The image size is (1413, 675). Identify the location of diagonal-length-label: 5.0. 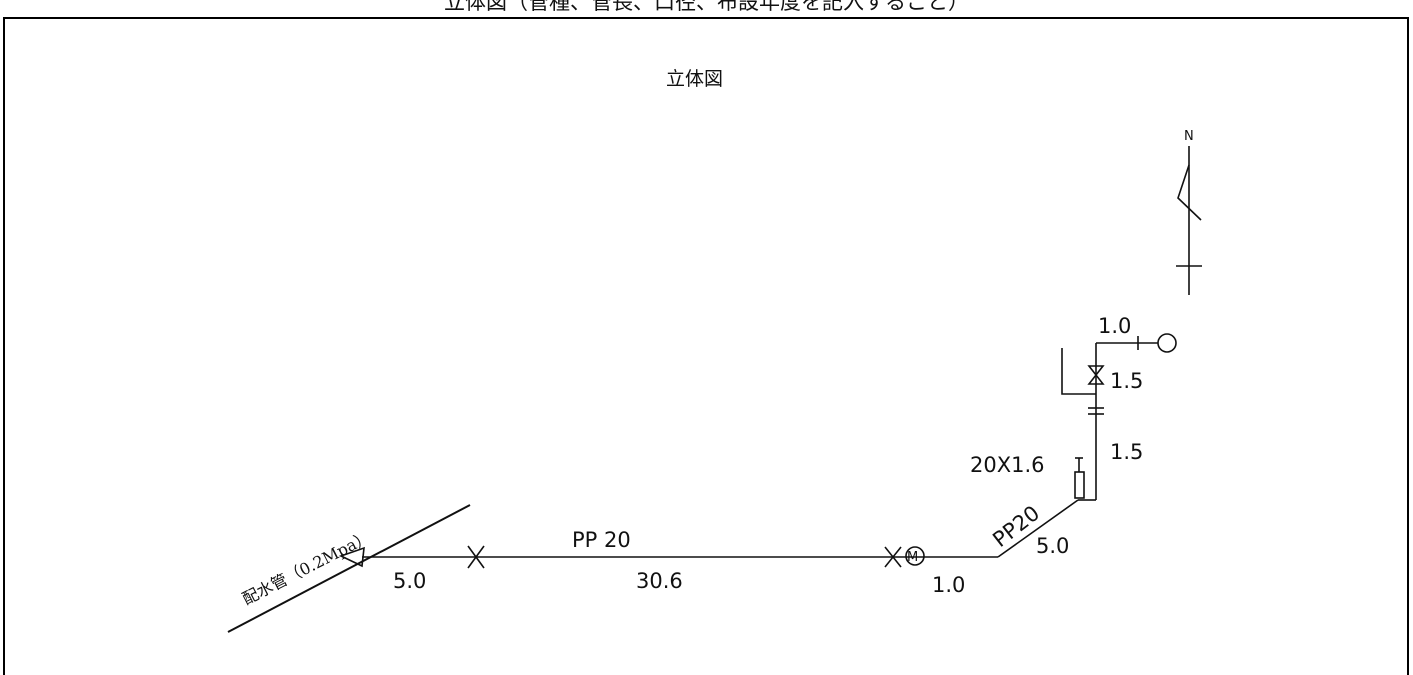
(1052, 546).